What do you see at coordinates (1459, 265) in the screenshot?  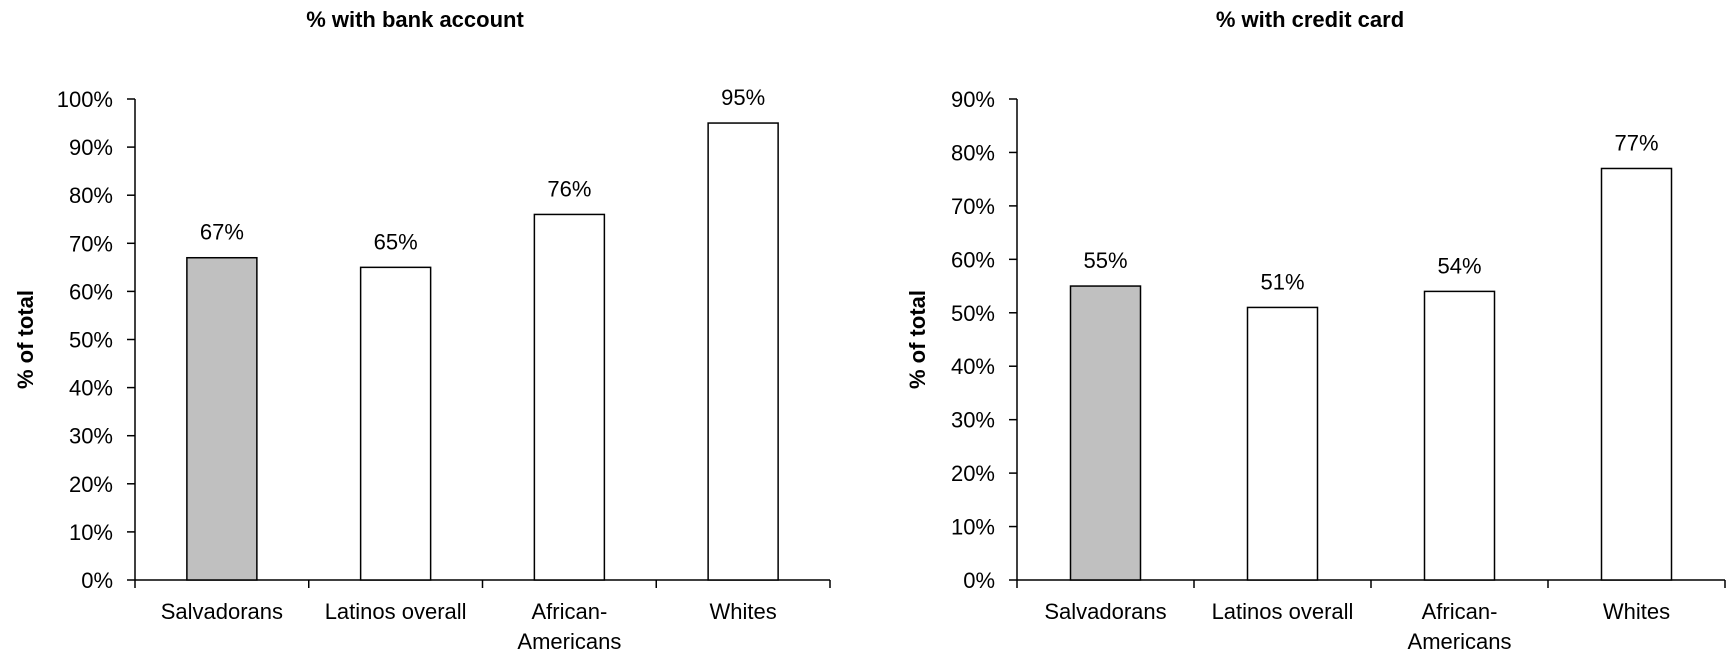 I see `data-label: 54%` at bounding box center [1459, 265].